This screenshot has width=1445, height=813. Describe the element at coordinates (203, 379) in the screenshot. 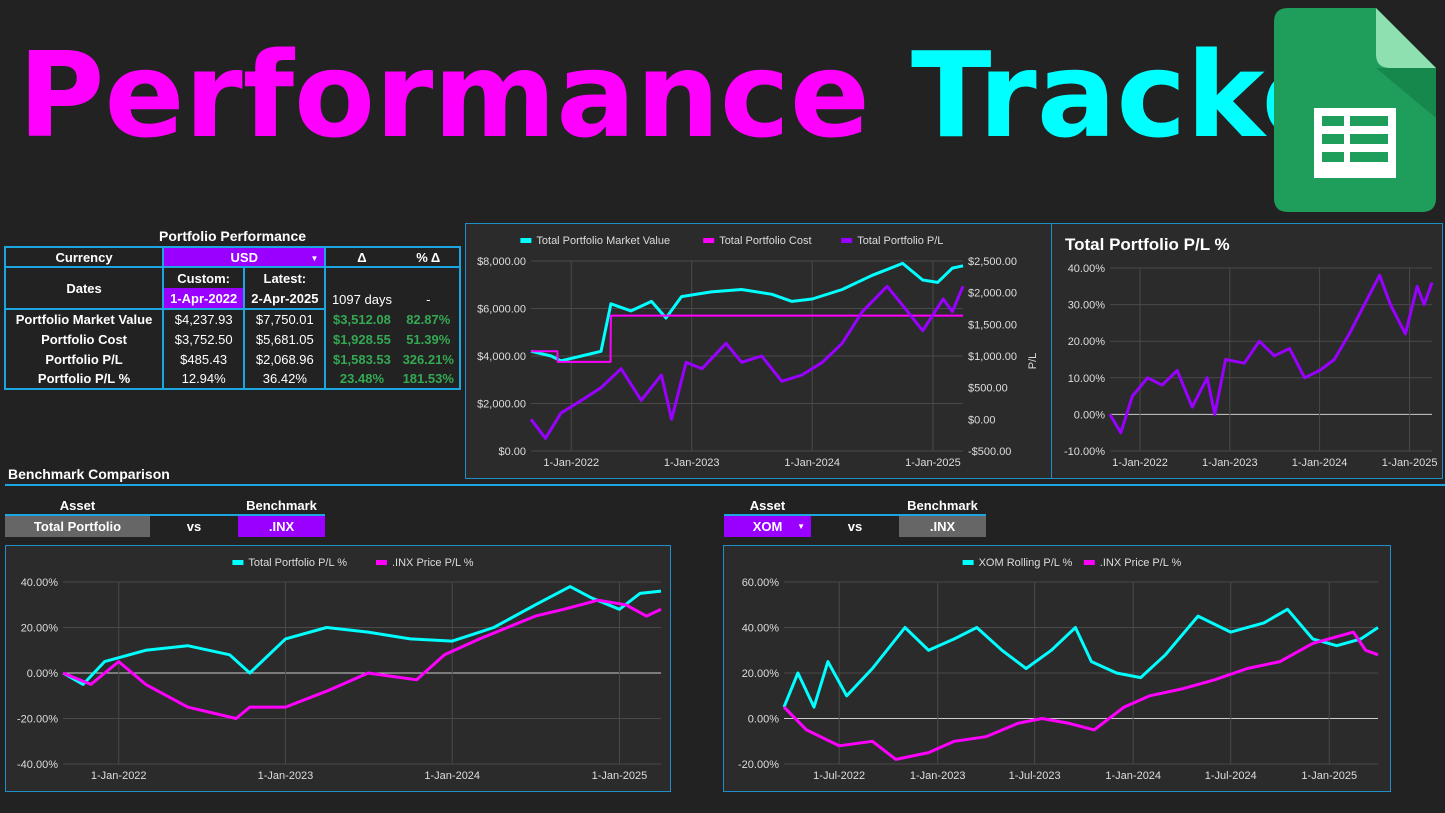

I see `custom-value: 12.94%` at that location.